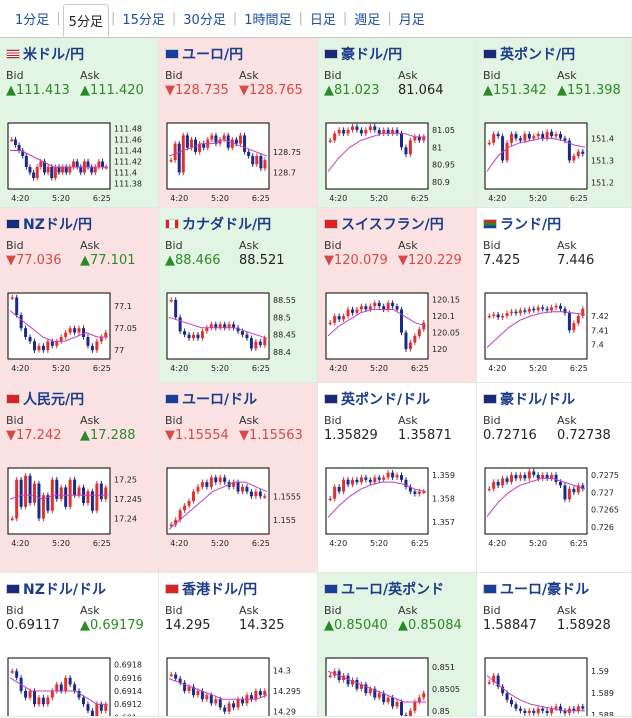 This screenshot has height=718, width=632. Describe the element at coordinates (322, 20) in the screenshot. I see `tab-5: 日足` at that location.